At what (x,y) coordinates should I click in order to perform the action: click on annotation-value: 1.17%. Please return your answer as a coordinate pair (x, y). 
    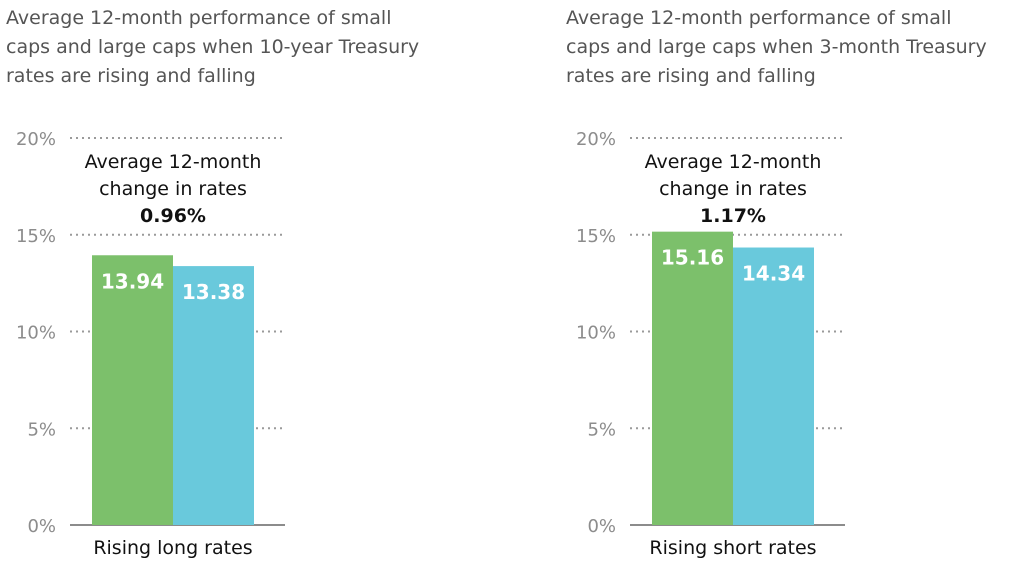
    Looking at the image, I should click on (733, 216).